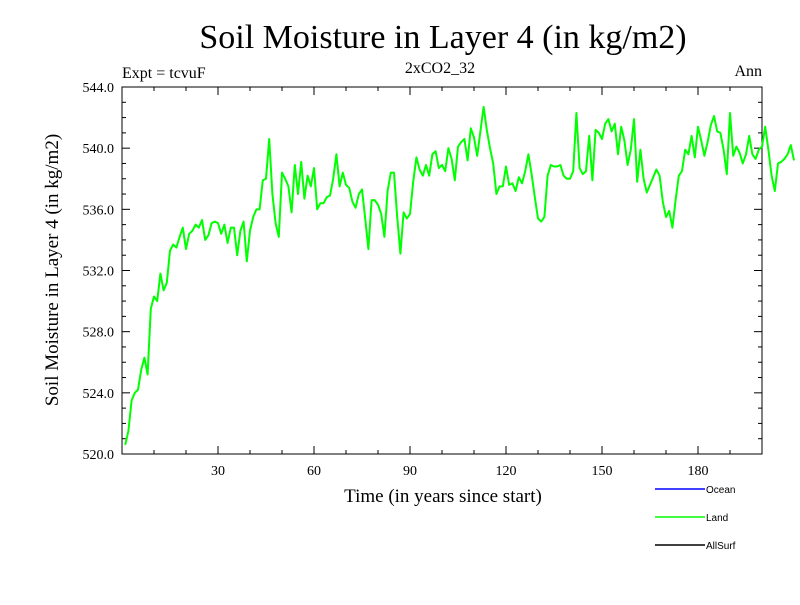 The image size is (800, 605). What do you see at coordinates (748, 71) in the screenshot?
I see `period-label: Ann` at bounding box center [748, 71].